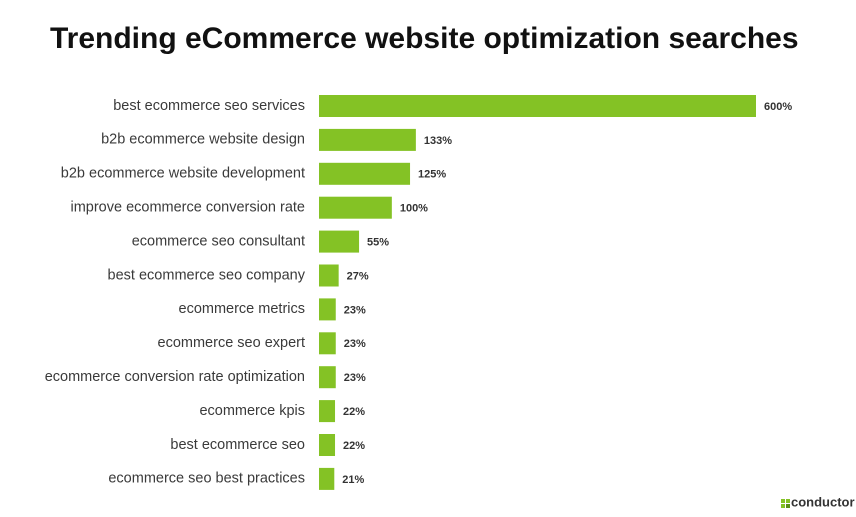 This screenshot has height=517, width=856. Describe the element at coordinates (206, 479) in the screenshot. I see `category-label: ecommerce seo best practices` at that location.